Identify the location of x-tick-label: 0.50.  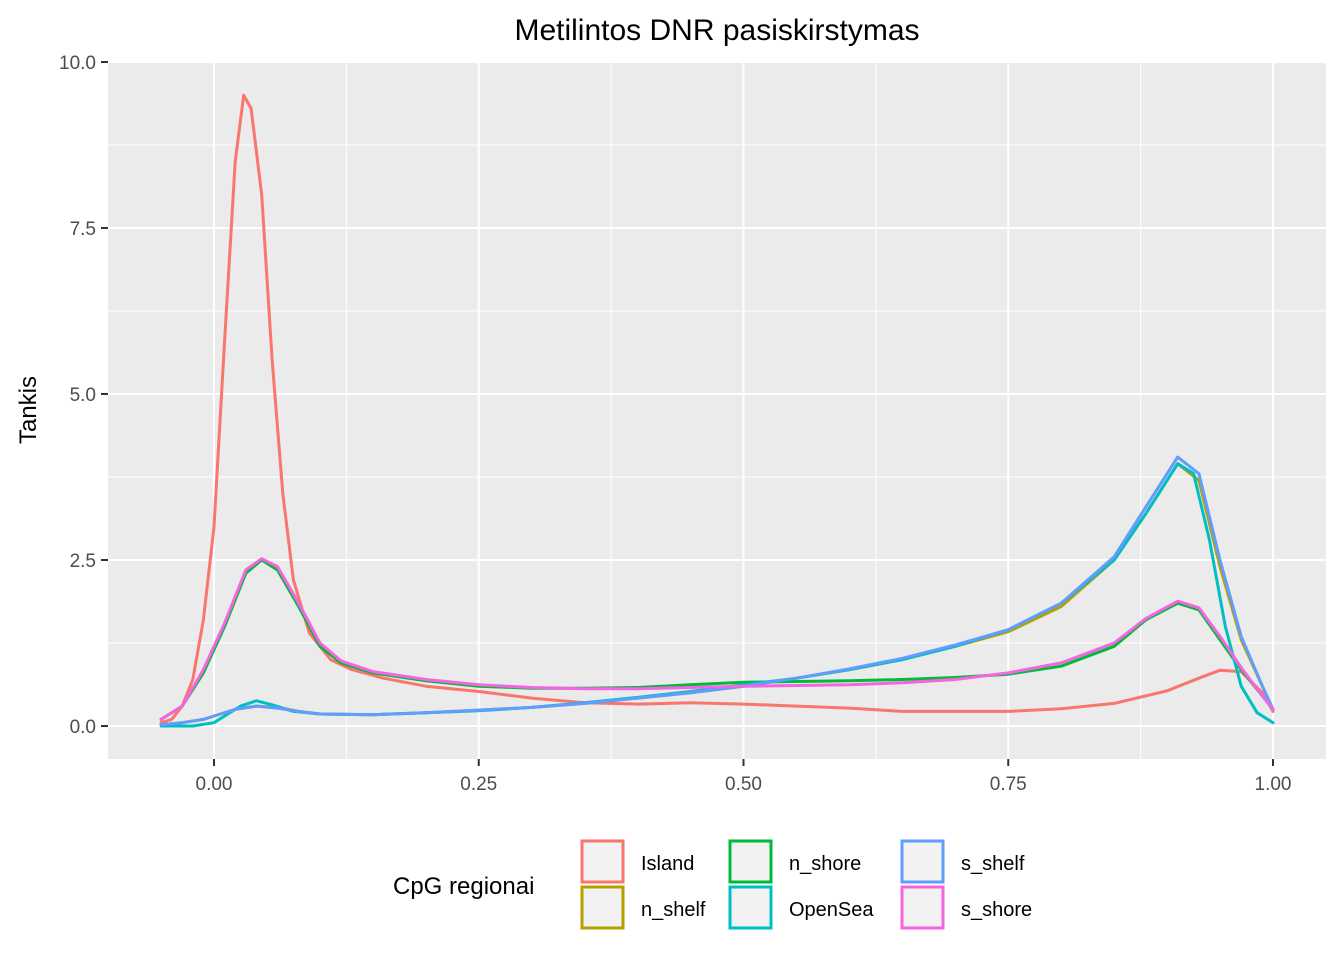
(743, 784).